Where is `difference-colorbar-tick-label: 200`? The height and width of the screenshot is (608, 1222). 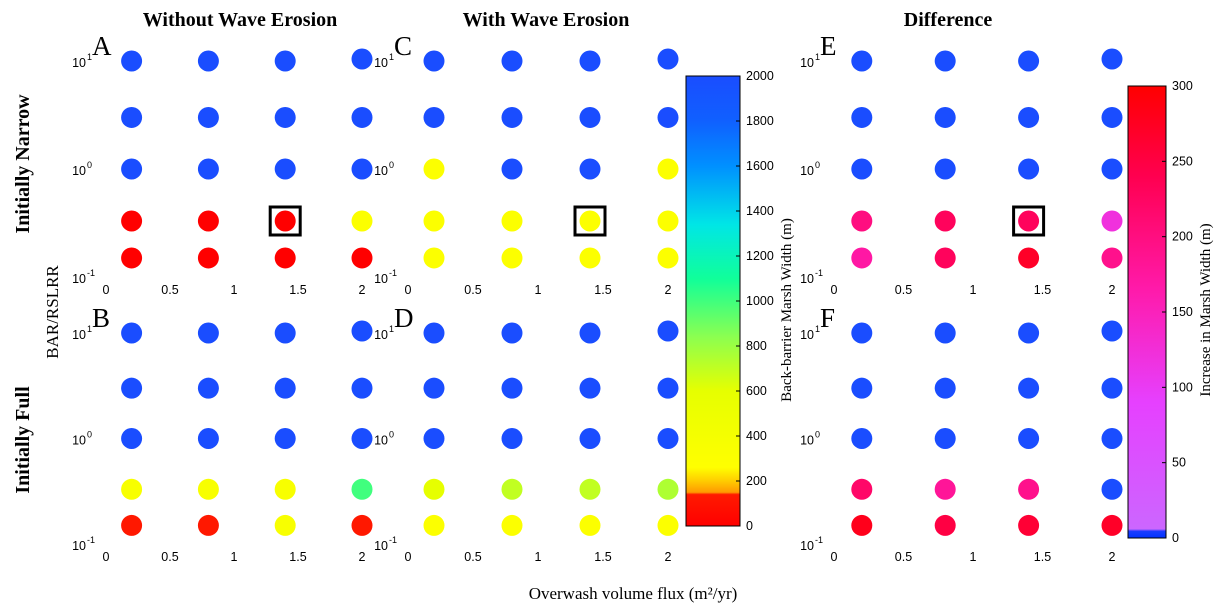 difference-colorbar-tick-label: 200 is located at coordinates (1182, 237).